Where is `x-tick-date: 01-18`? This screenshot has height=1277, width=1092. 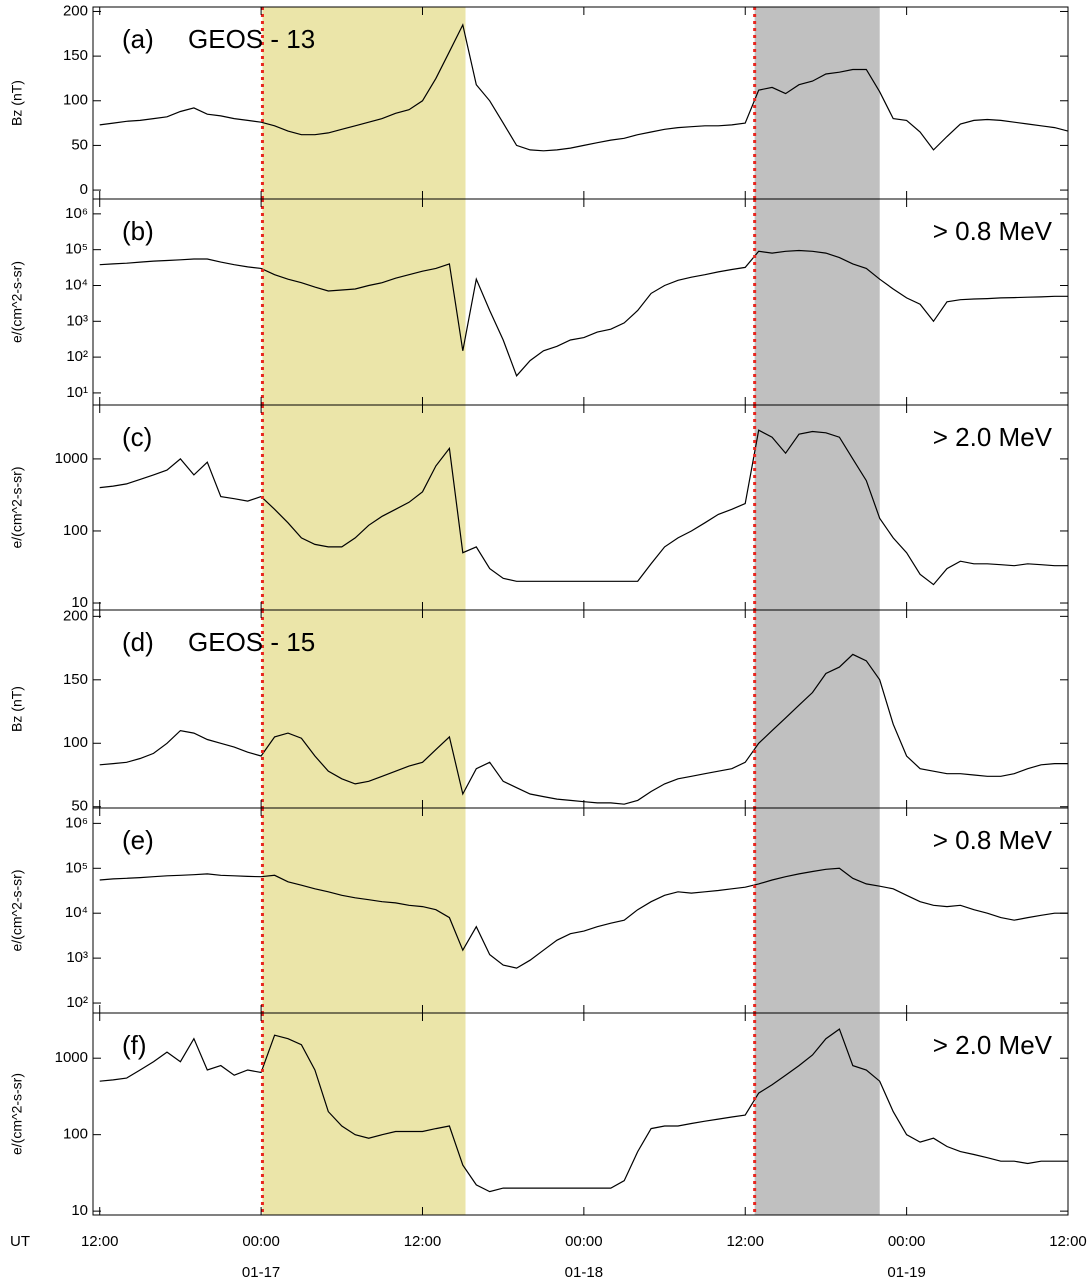
x-tick-date: 01-18 is located at coordinates (584, 1270).